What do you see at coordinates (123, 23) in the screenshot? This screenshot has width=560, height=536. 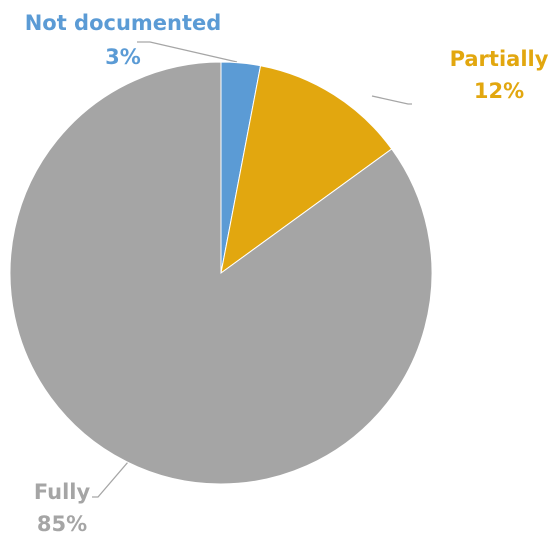 I see `slice-label: Not documented` at bounding box center [123, 23].